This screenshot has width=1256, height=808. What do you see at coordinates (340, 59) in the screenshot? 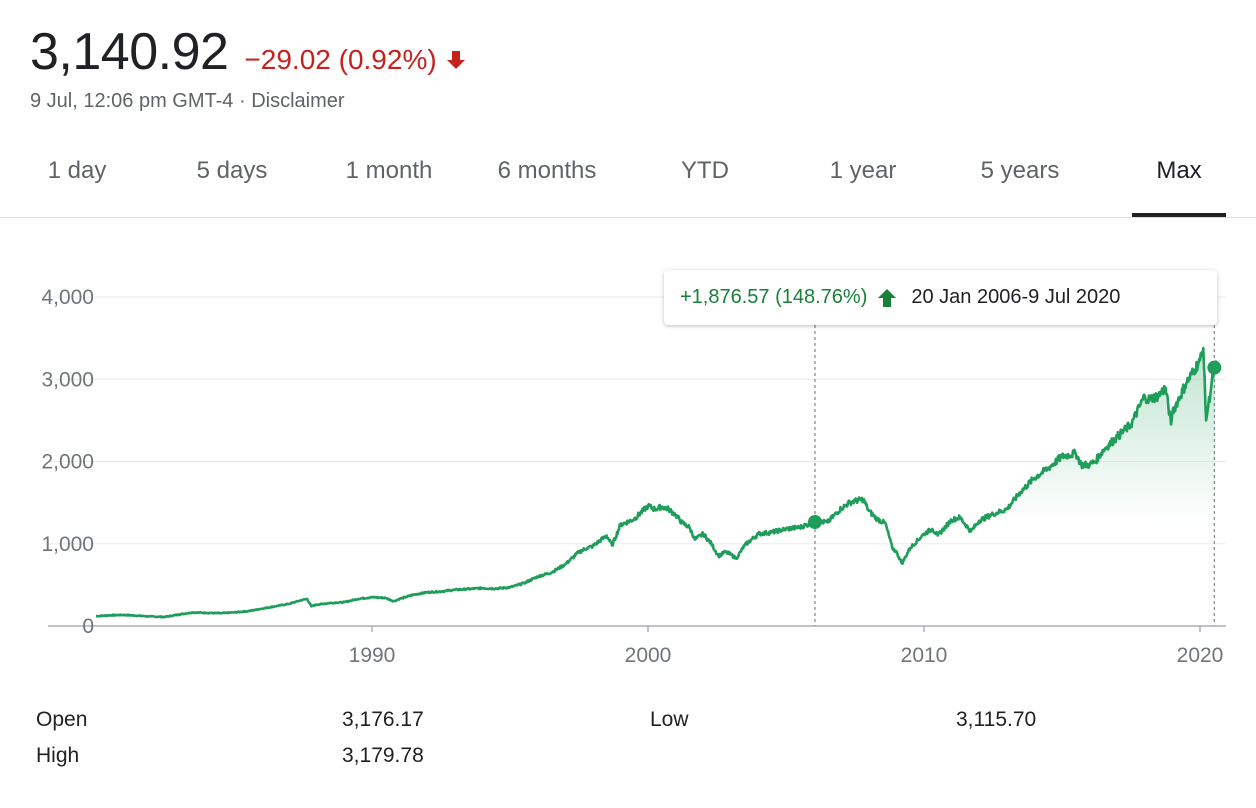
I see `price-change-value: −29.02 (0.92%)` at bounding box center [340, 59].